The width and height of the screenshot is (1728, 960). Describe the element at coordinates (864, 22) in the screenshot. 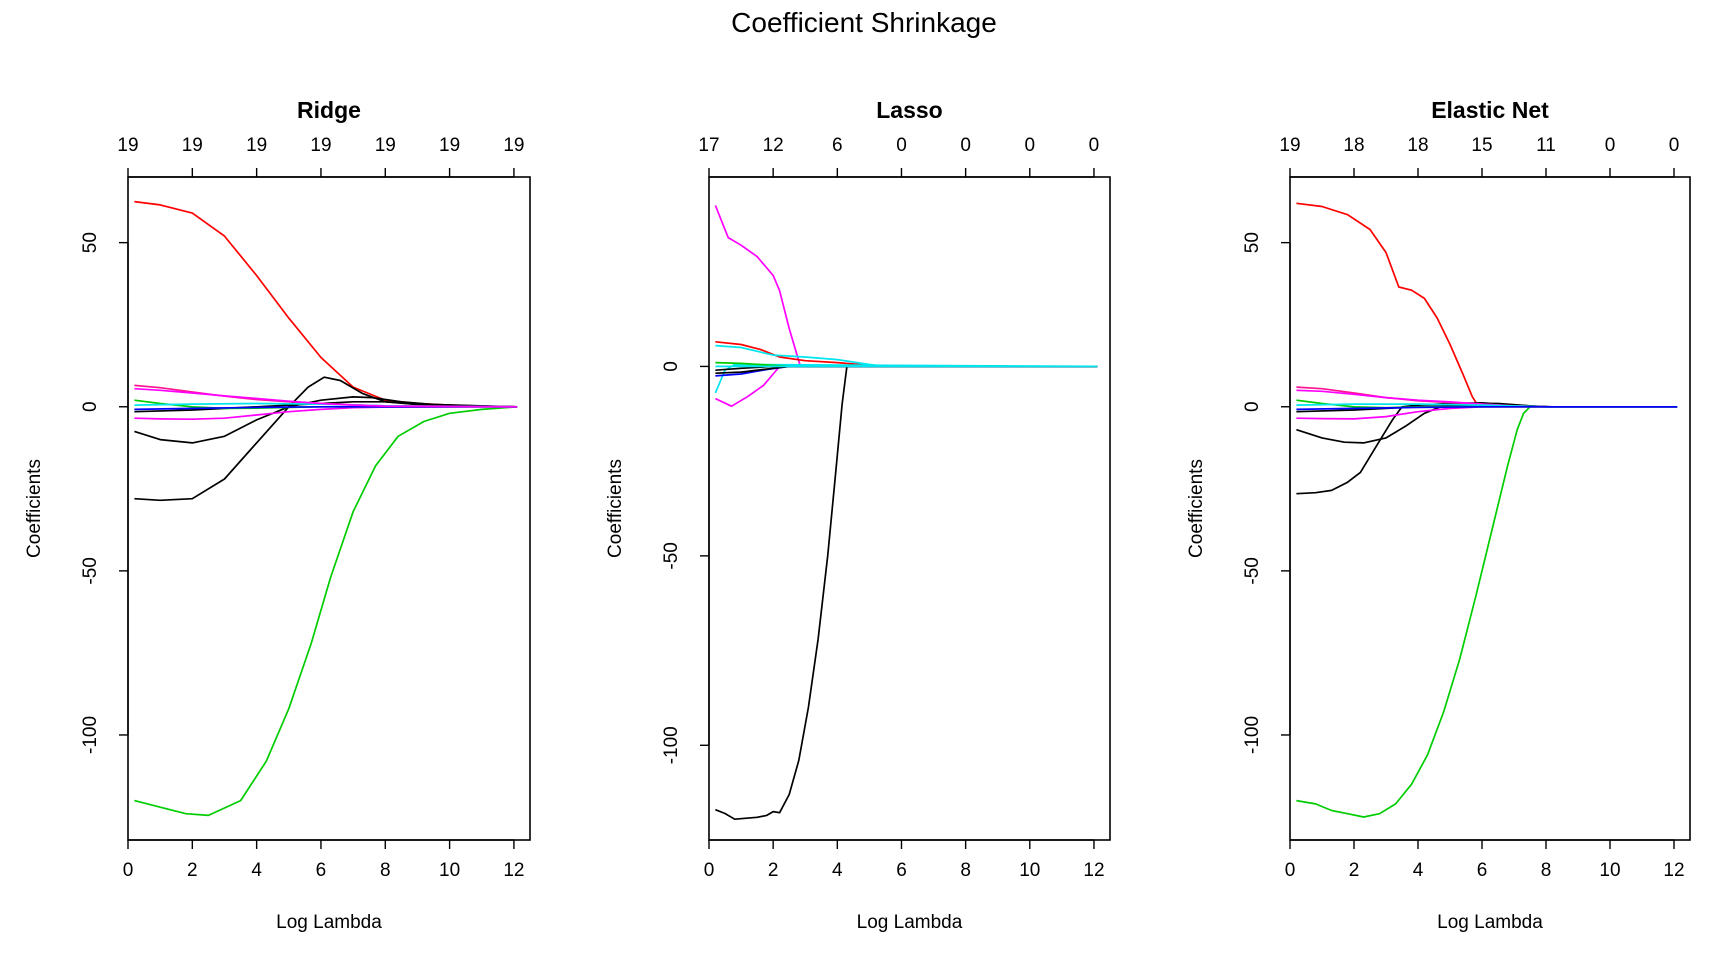

I see `figure-title: Coefficient Shrinkage` at that location.